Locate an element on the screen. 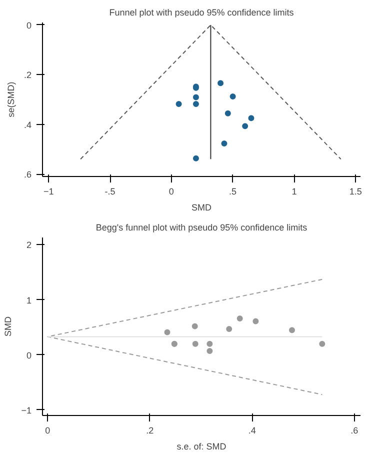 Image resolution: width=380 pixels, height=454 pixels. x-tick-label: .5 is located at coordinates (233, 191).